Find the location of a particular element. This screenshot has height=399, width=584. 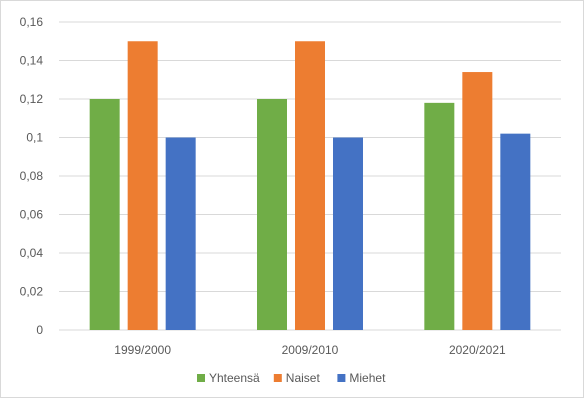

bar-2009-2010-yhteensä is located at coordinates (272, 214).